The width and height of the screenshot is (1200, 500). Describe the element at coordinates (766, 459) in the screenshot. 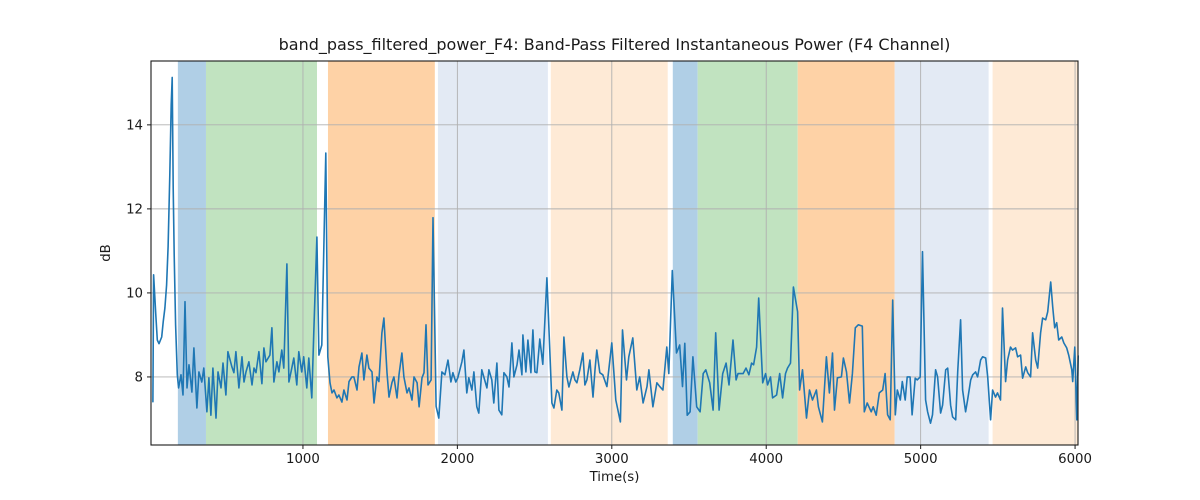

I see `x-tick-label: 4000` at that location.